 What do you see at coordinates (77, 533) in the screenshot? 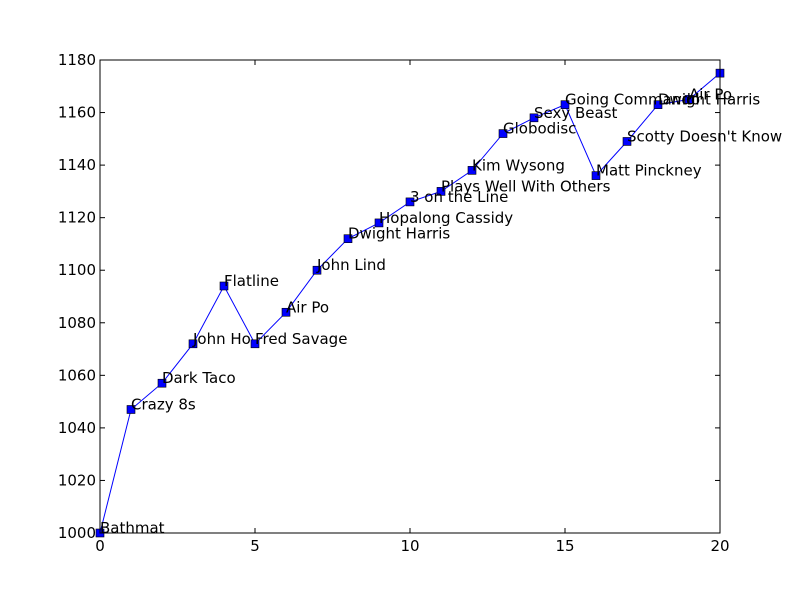
I see `y-tick-label: 1000` at bounding box center [77, 533].